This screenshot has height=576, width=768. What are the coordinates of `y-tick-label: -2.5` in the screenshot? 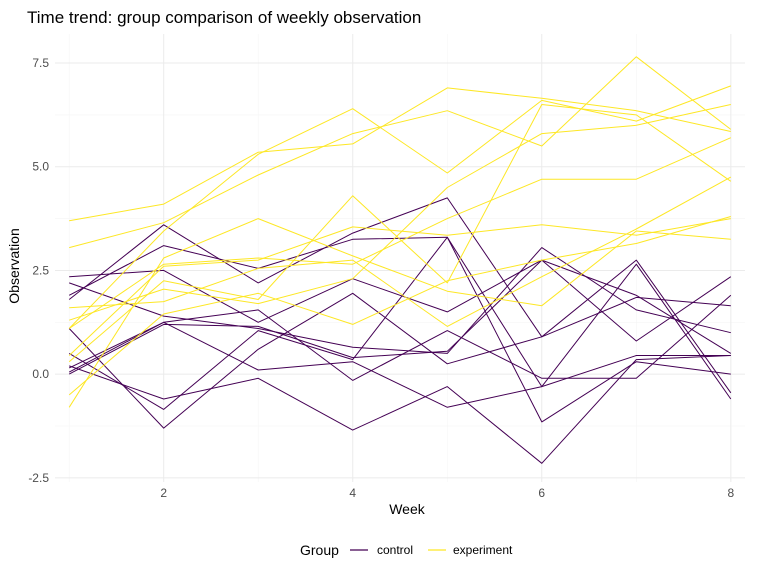 It's located at (38, 478).